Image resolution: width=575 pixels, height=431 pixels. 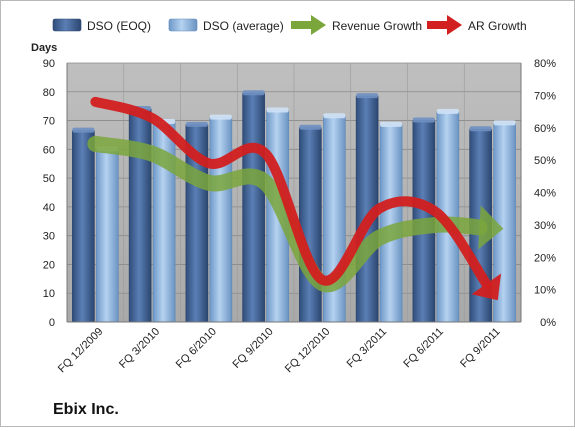 I want to click on legend-swatch-dso-eoq, so click(x=67, y=25).